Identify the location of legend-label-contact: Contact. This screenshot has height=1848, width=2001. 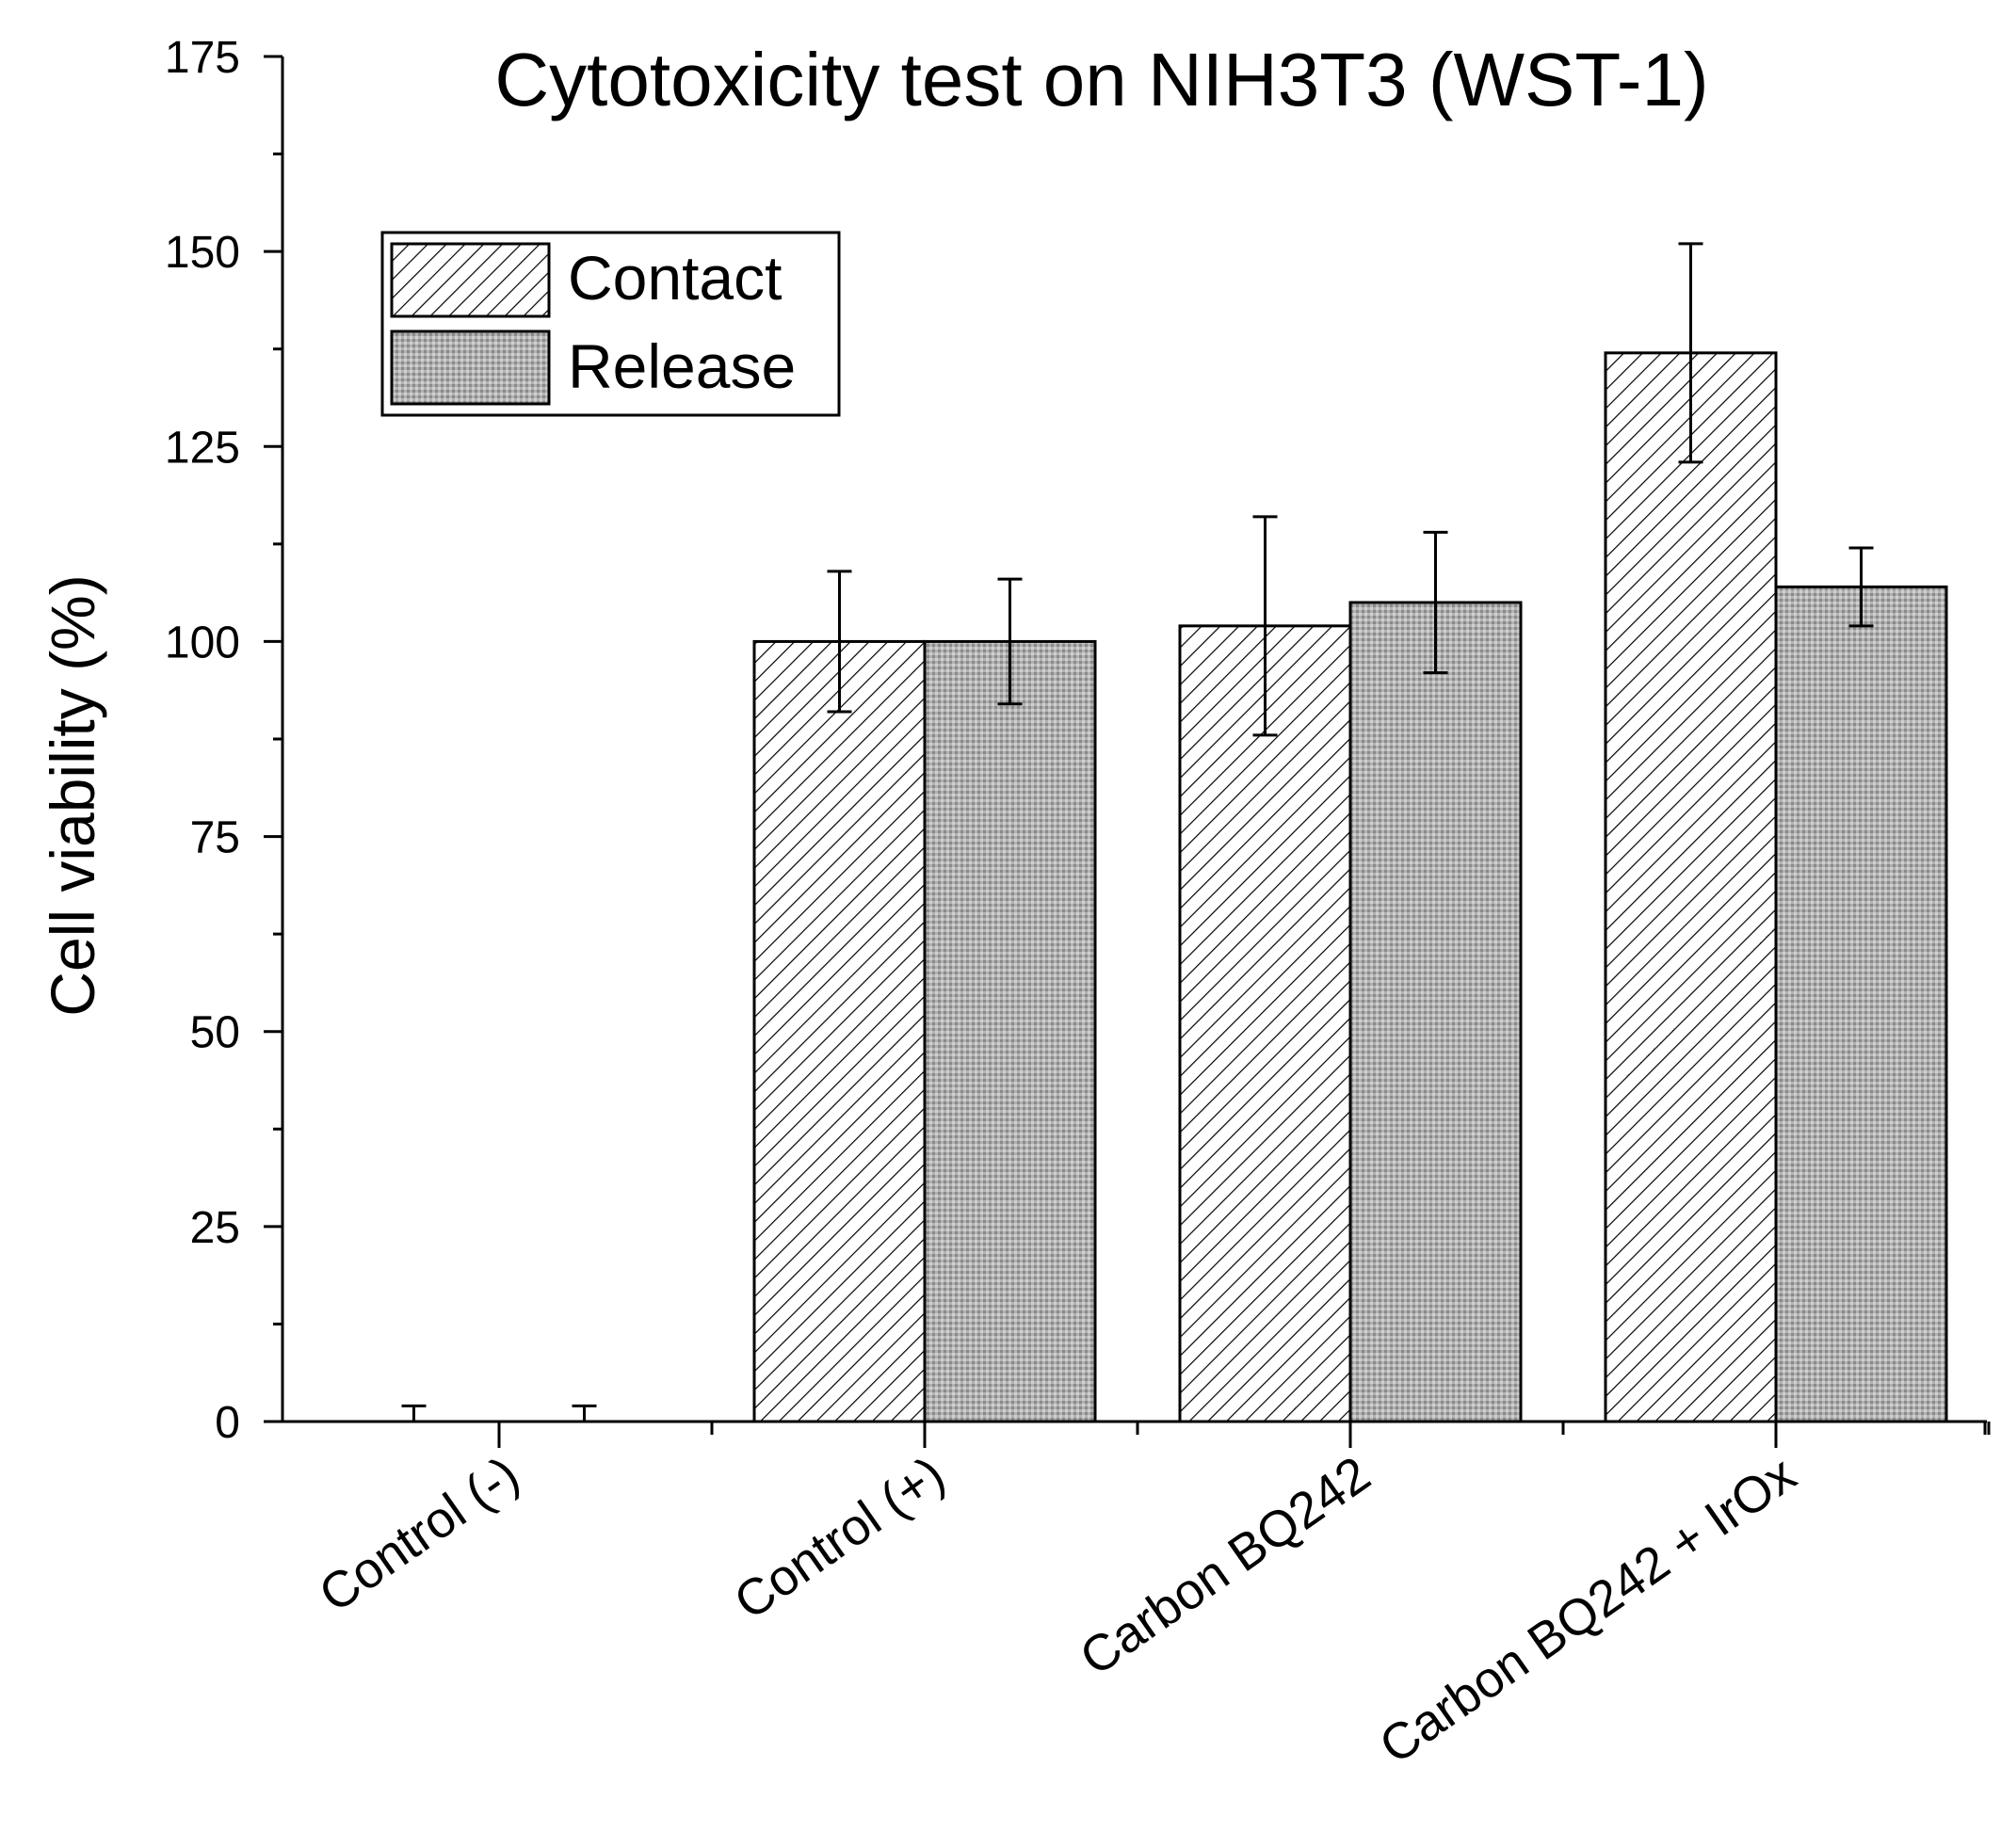
(675, 278).